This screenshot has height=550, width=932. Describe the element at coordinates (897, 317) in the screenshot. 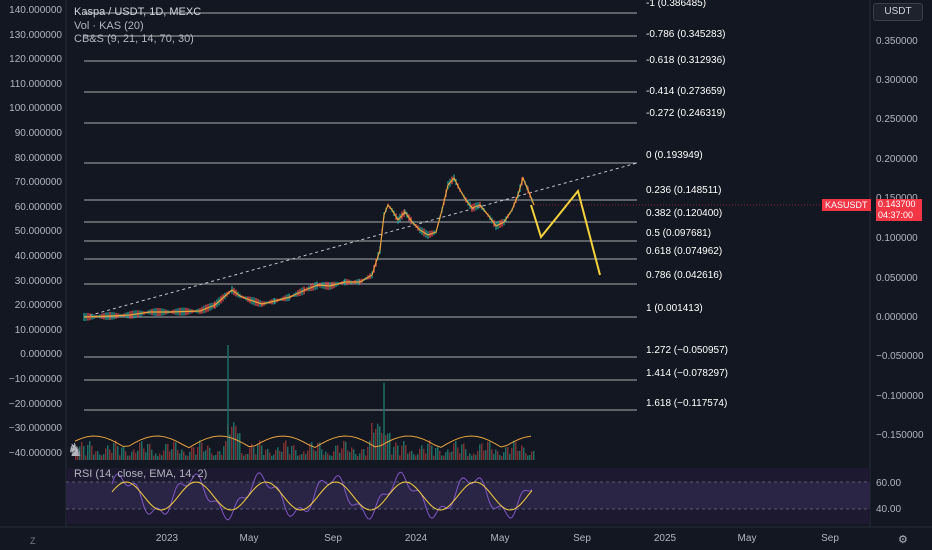

I see `right-axis-tick: 0.000000` at that location.